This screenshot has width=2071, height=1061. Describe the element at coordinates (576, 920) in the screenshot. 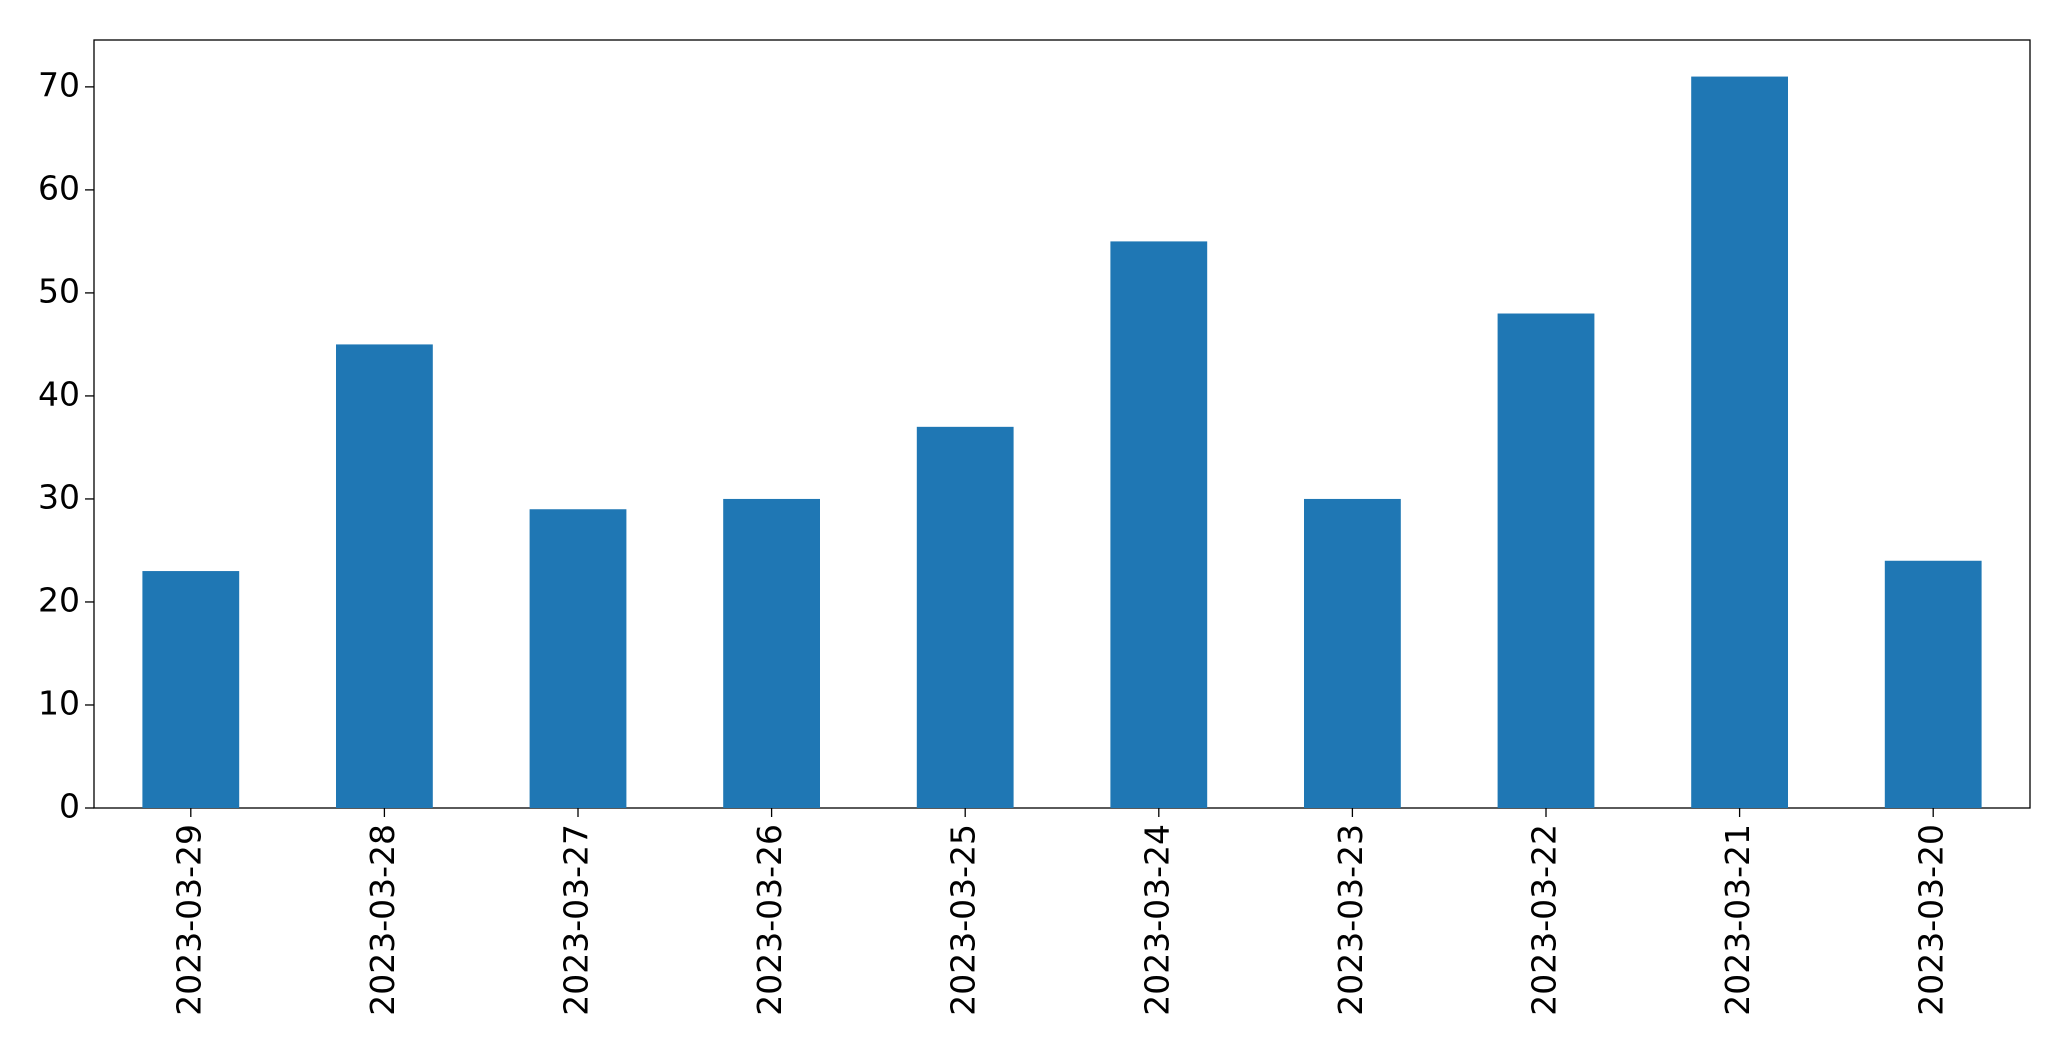

I see `x-tick-label: 2023-03-27` at that location.